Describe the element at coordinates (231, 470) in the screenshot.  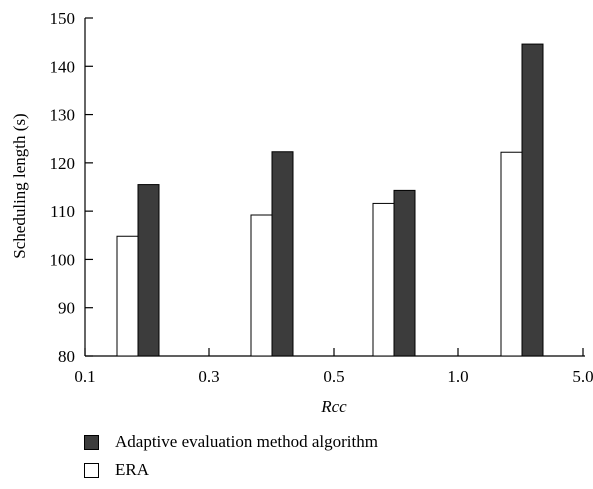
I see `legend-item-era: ERA` at that location.